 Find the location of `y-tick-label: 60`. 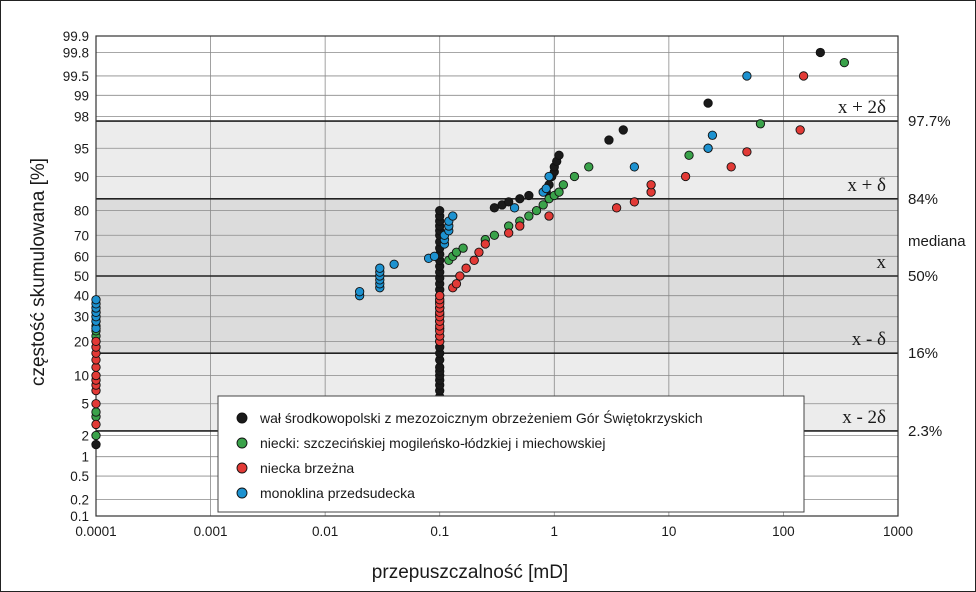

y-tick-label: 60 is located at coordinates (81, 256).